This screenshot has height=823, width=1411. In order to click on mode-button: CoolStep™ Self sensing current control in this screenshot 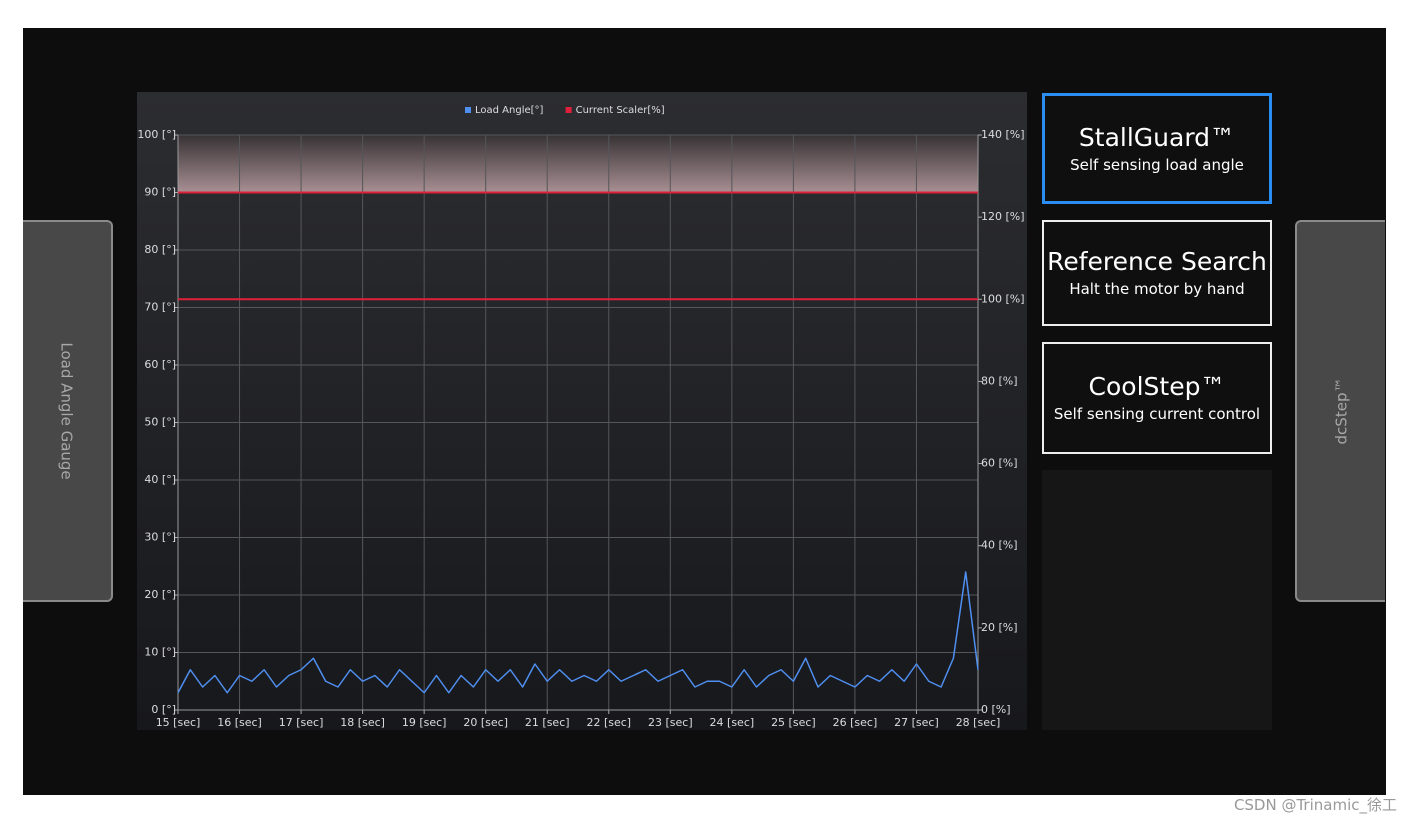, I will do `click(1157, 398)`.